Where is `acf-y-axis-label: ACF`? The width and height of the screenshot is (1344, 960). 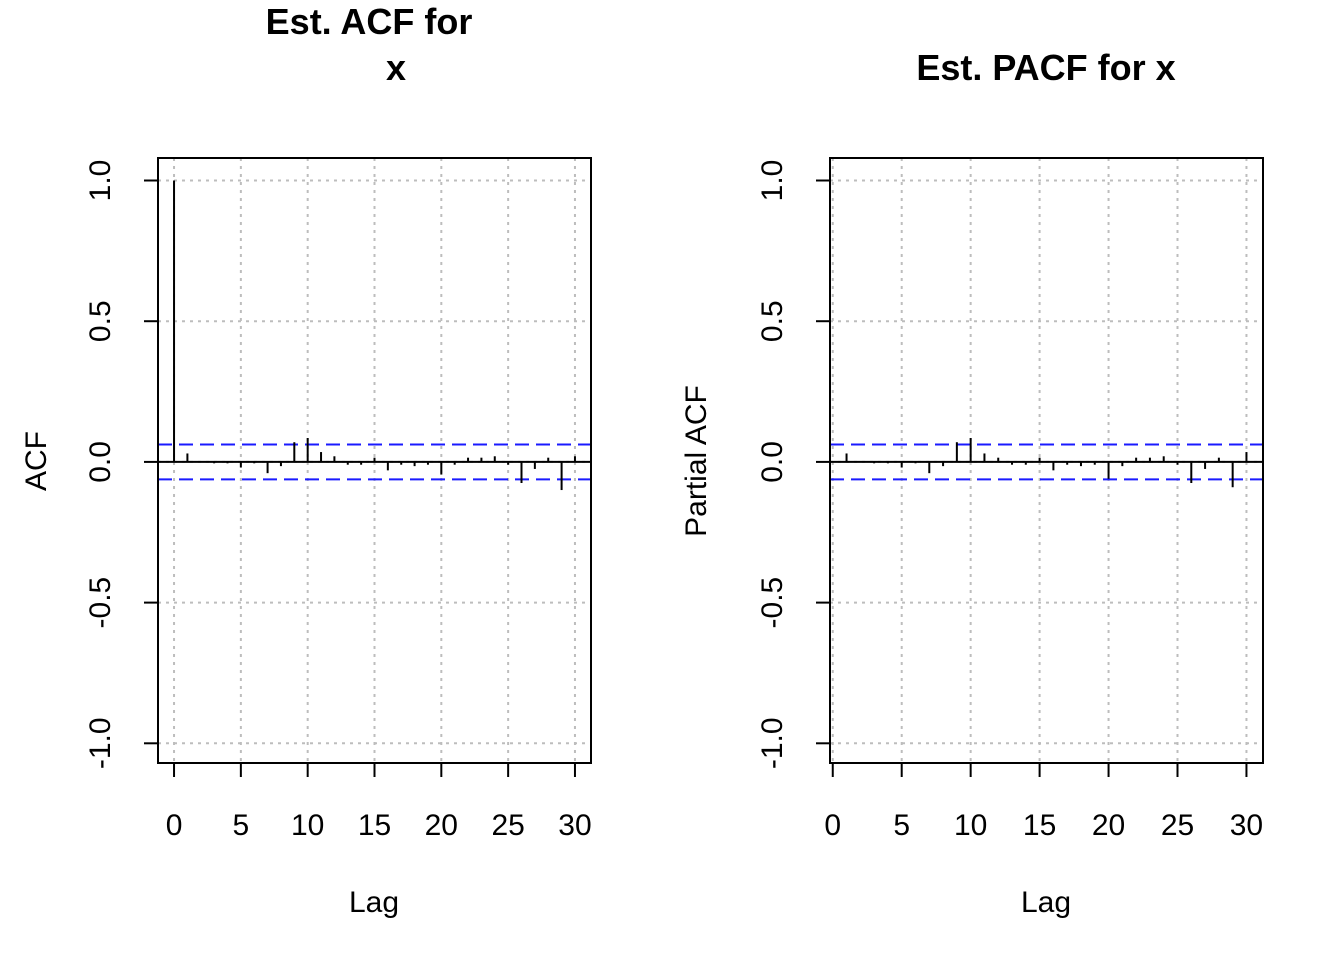
acf-y-axis-label: ACF is located at coordinates (36, 461).